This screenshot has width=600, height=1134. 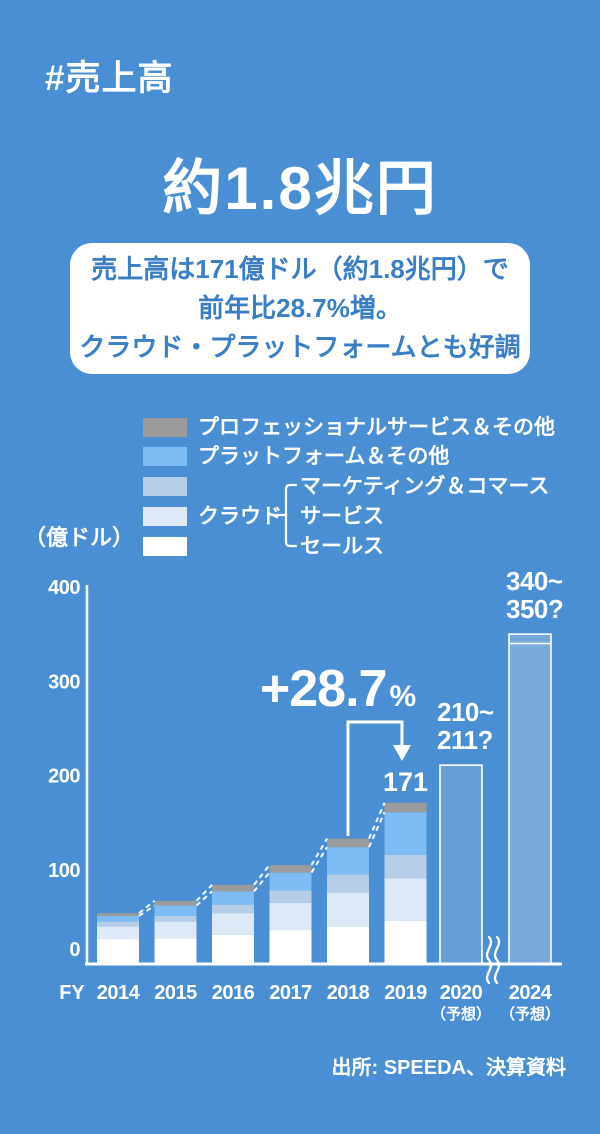 What do you see at coordinates (79, 537) in the screenshot?
I see `y-axis-unit-label: （億ドル）` at bounding box center [79, 537].